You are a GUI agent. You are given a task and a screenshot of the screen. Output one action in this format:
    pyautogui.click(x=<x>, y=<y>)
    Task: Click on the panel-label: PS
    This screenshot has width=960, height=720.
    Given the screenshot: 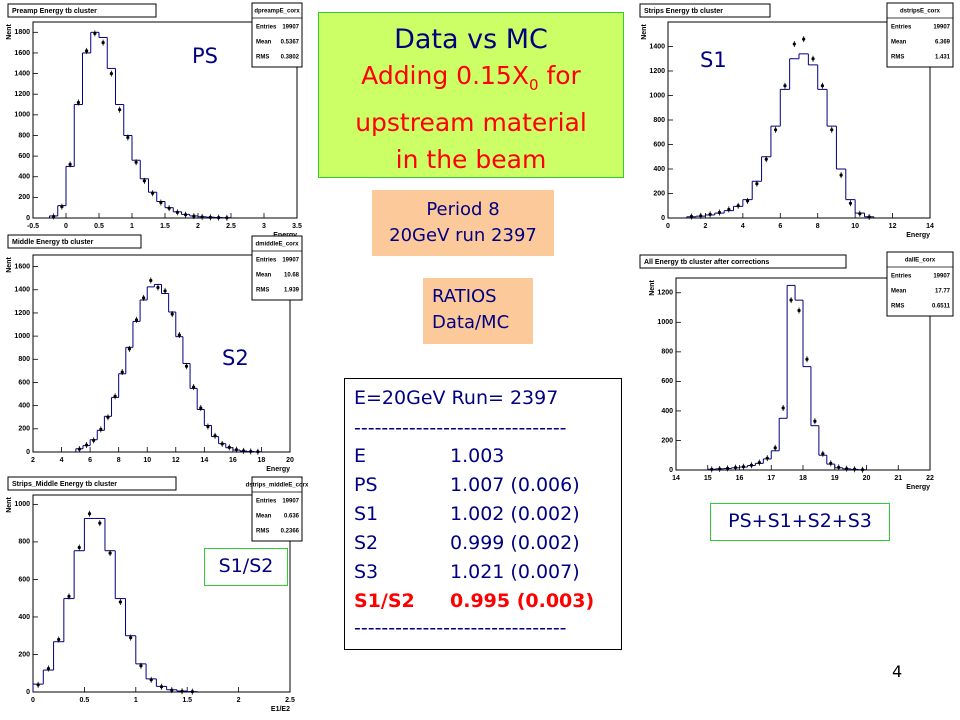 What is the action you would take?
    pyautogui.click(x=205, y=56)
    